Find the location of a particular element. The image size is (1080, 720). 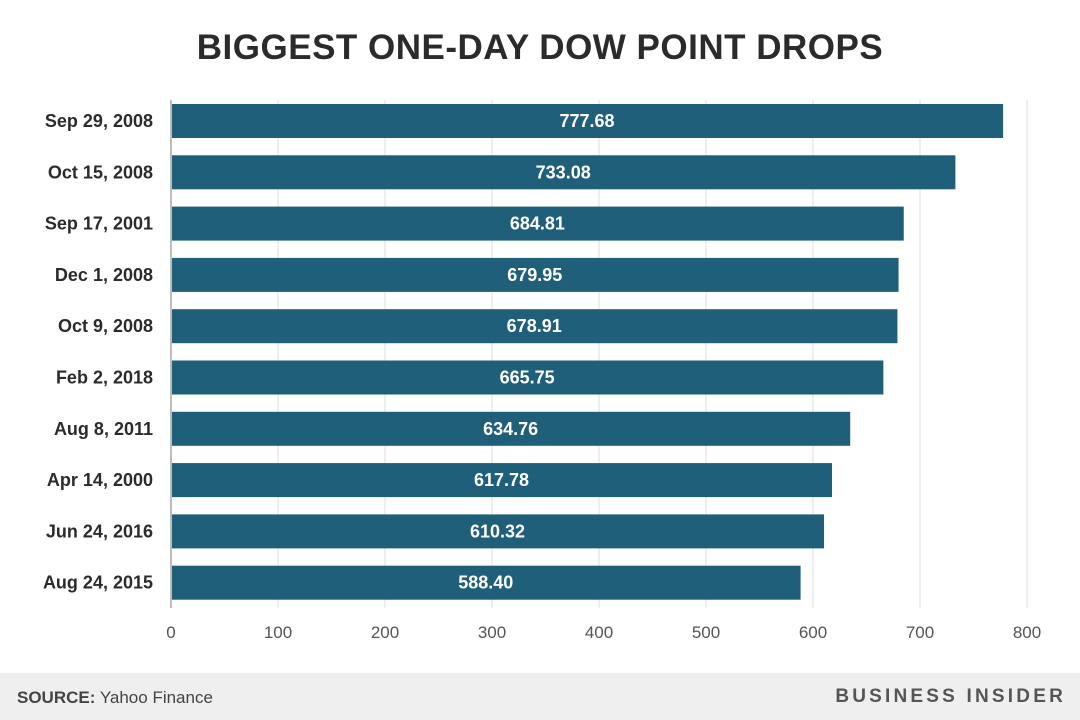

x-tick-label: 800 is located at coordinates (1027, 632).